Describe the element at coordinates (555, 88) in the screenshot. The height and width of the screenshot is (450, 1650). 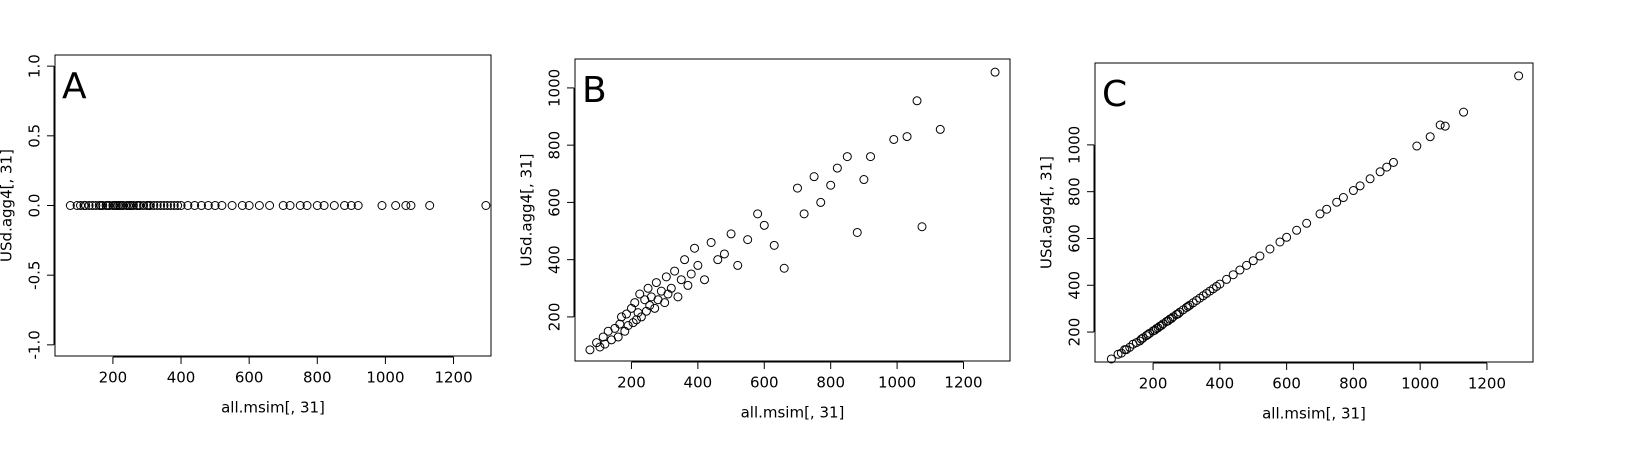
I see `y-tick-label: 1000` at that location.